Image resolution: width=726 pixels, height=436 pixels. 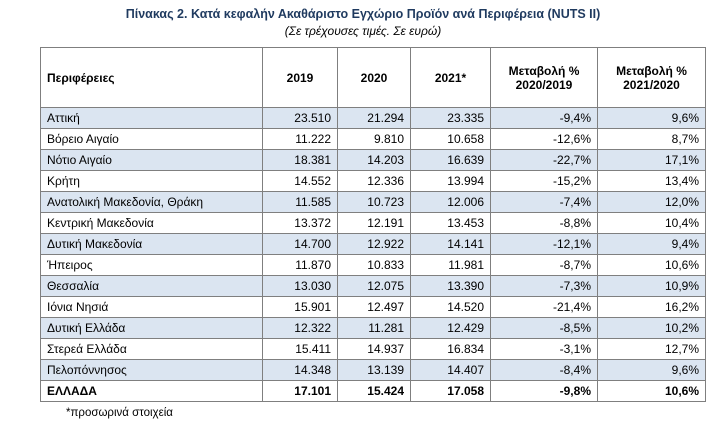 What do you see at coordinates (151, 118) in the screenshot?
I see `cell: Αττική` at bounding box center [151, 118].